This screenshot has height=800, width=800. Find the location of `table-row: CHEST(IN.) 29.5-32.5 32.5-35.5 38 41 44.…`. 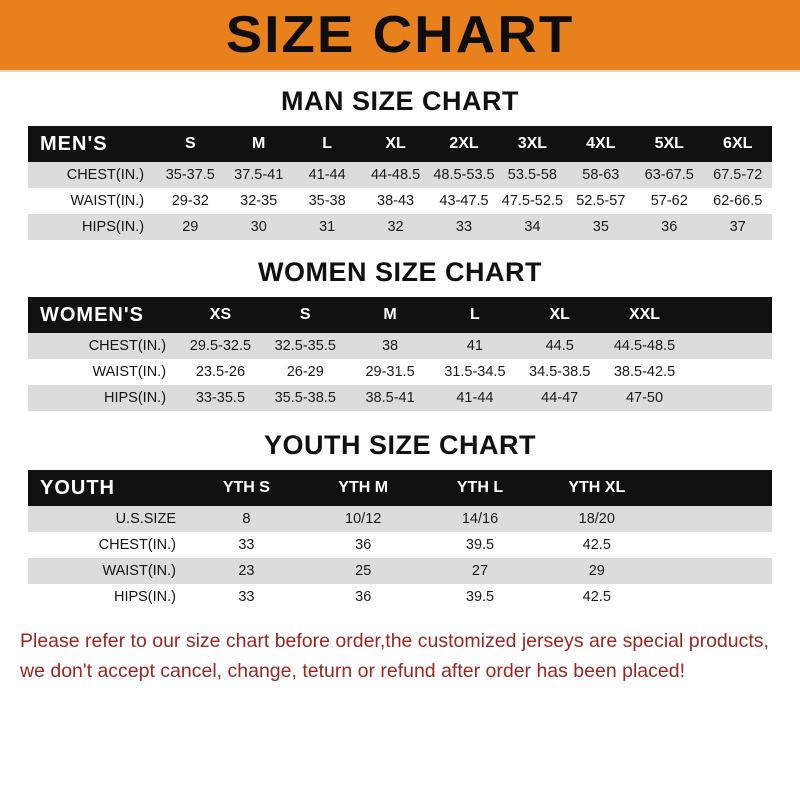

table-row: CHEST(IN.) 29.5-32.5 32.5-35.5 38 41 44.… is located at coordinates (400, 346).